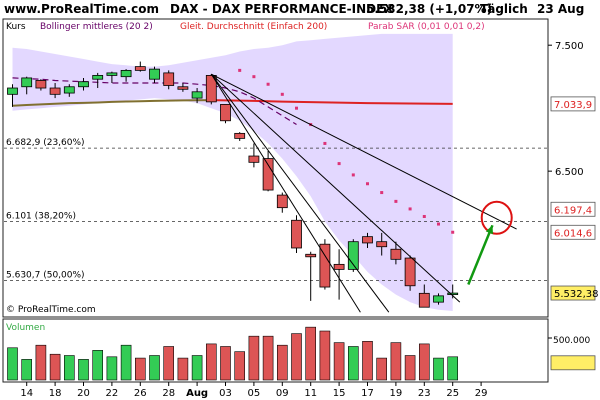 This screenshot has width=600, height=400. What do you see at coordinates (481, 393) in the screenshot?
I see `x-axis-label: 29` at bounding box center [481, 393].